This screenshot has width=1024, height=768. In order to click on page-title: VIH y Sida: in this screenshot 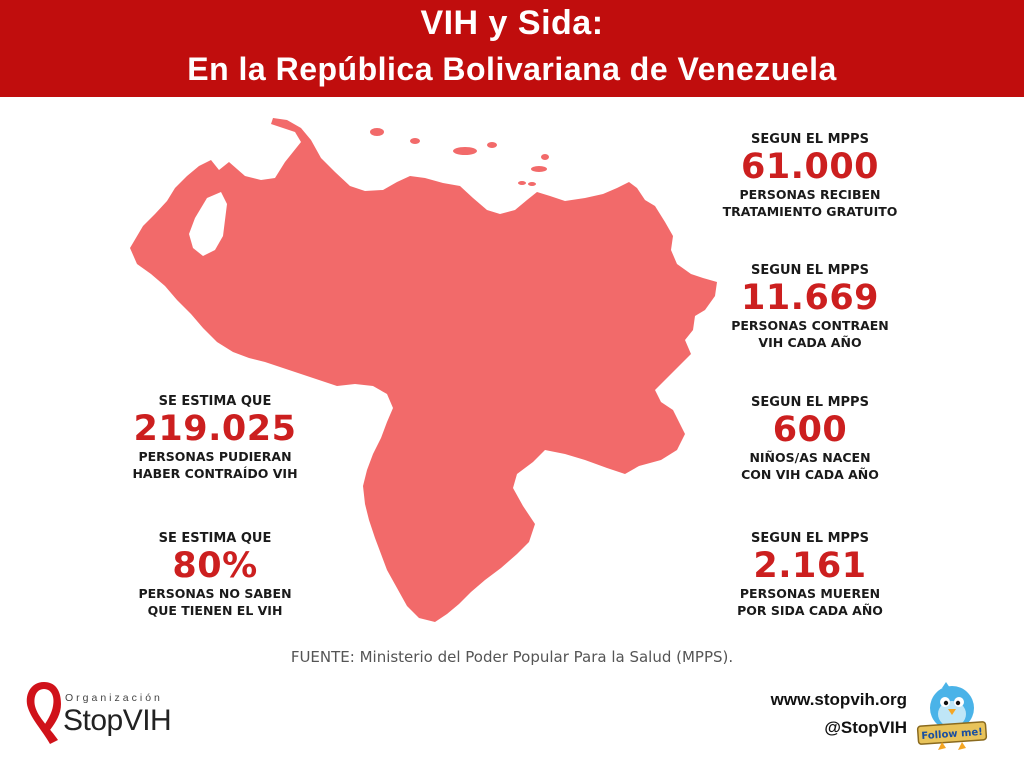, I will do `click(512, 23)`.